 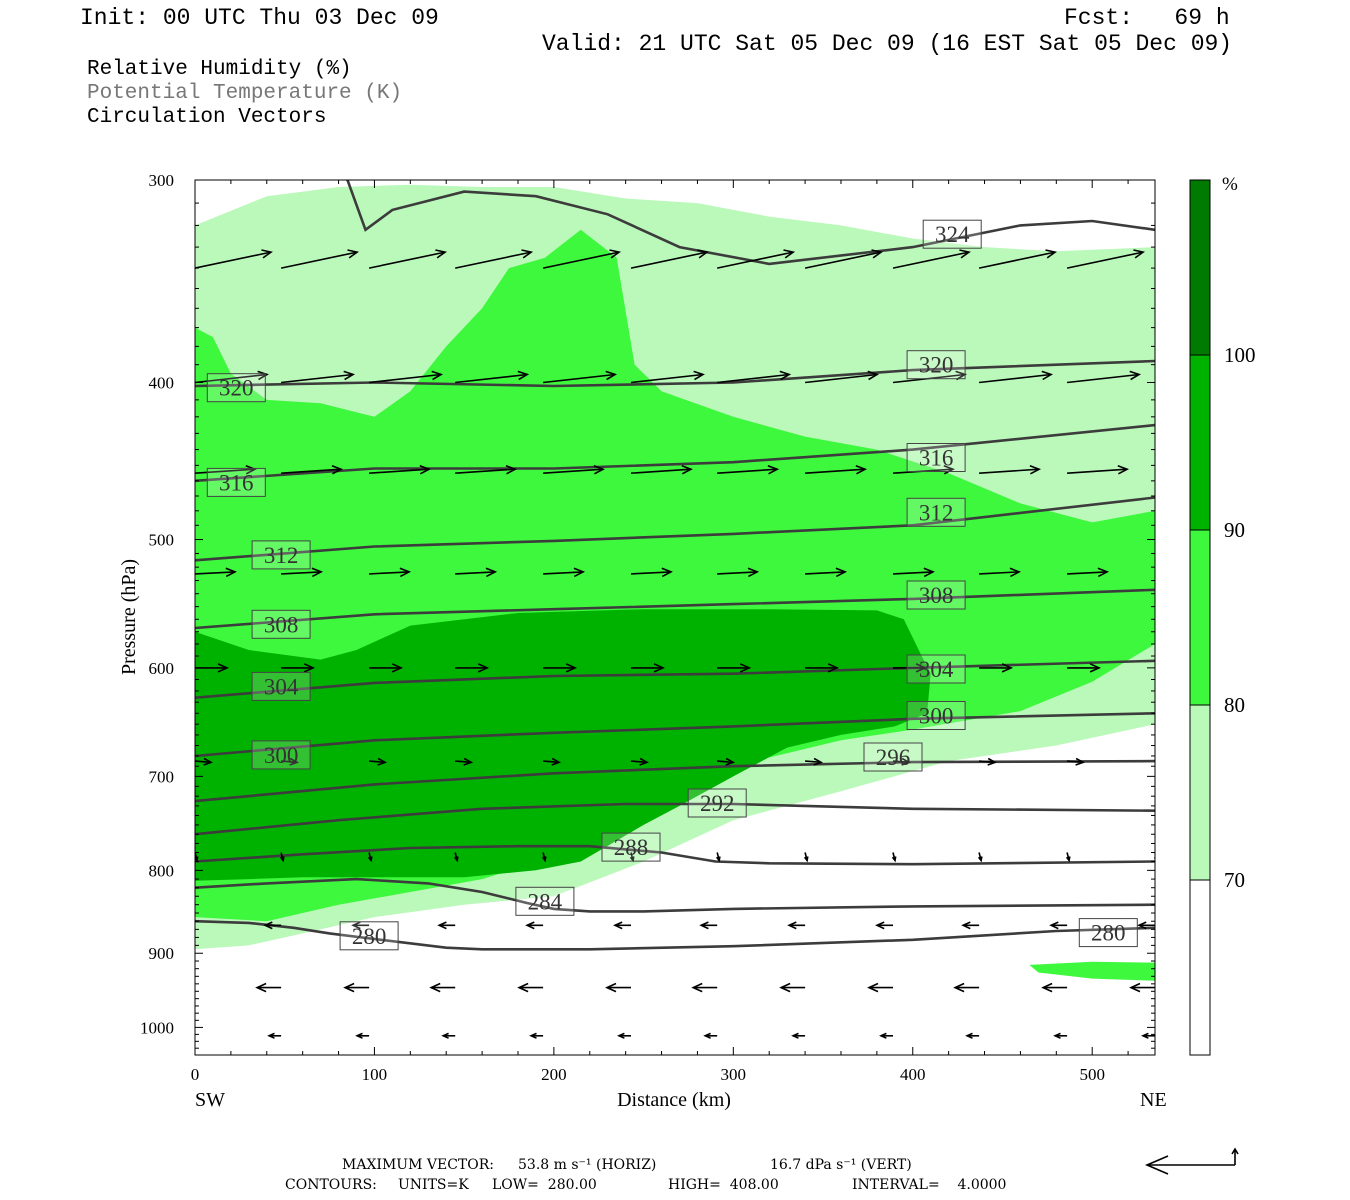 I want to click on contour-label-316: 316, so click(x=236, y=482).